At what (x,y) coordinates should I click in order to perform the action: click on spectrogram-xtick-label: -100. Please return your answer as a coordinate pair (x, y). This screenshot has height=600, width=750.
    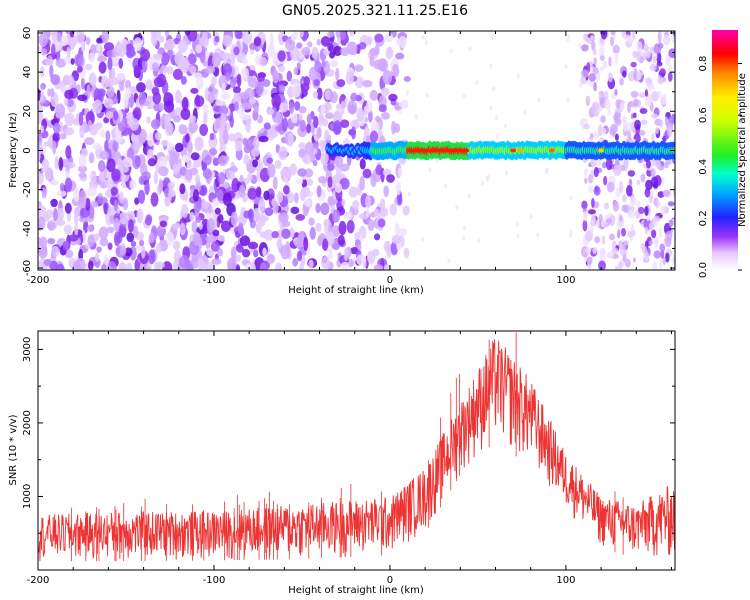
    Looking at the image, I should click on (214, 280).